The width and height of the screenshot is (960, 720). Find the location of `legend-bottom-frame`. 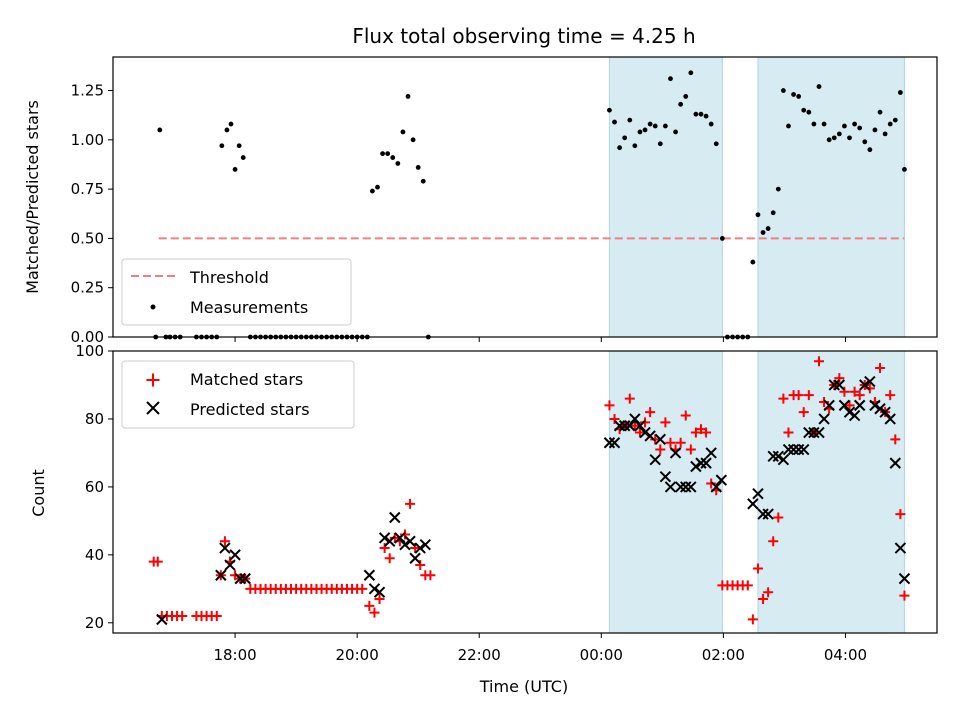

legend-bottom-frame is located at coordinates (238, 394).